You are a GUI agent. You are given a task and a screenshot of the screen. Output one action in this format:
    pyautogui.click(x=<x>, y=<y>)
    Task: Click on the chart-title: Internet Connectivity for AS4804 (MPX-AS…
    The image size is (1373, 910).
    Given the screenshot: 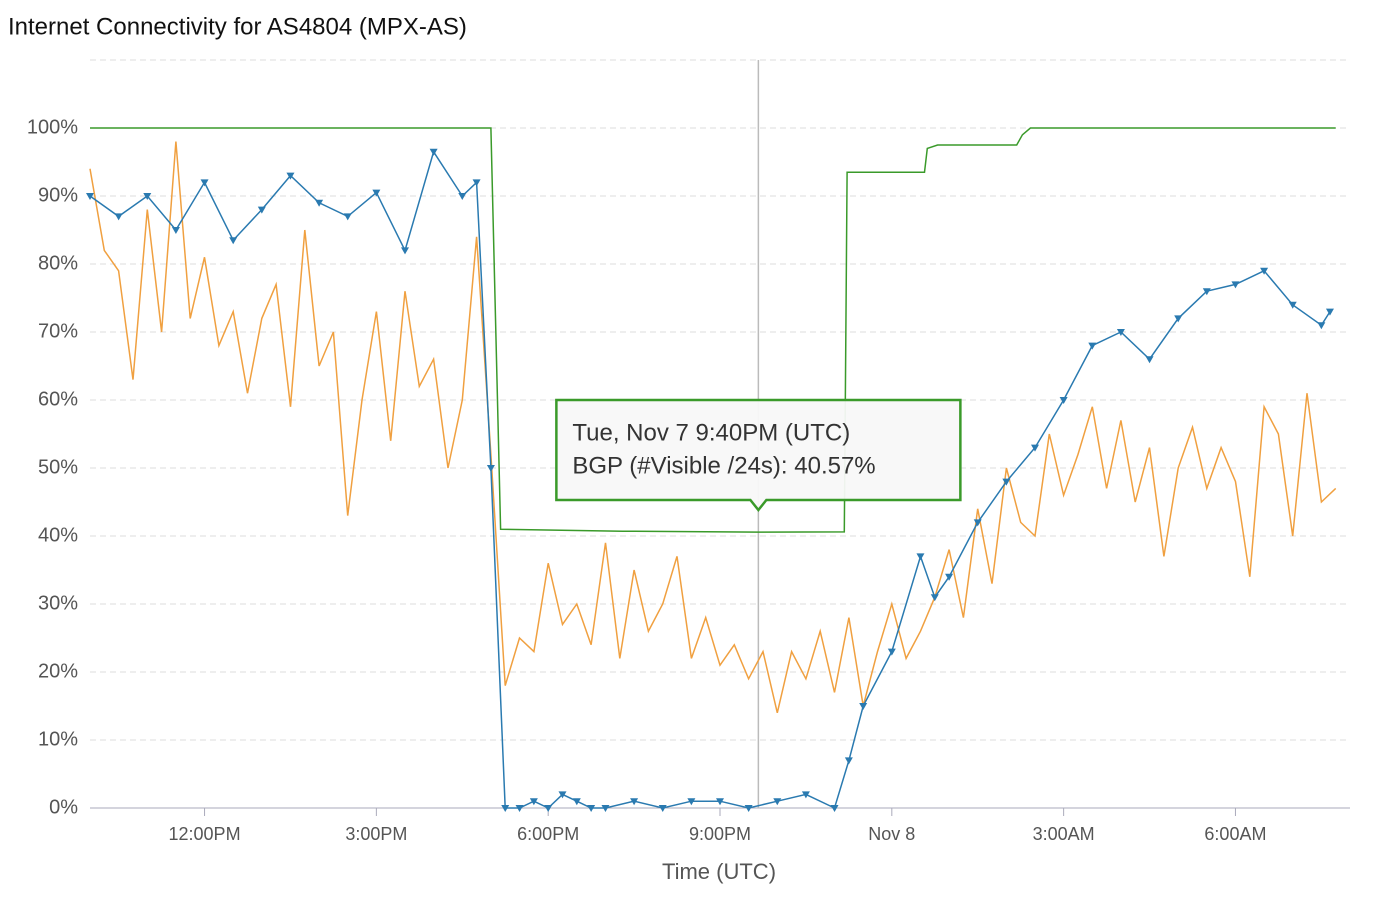 What is the action you would take?
    pyautogui.click(x=237, y=26)
    